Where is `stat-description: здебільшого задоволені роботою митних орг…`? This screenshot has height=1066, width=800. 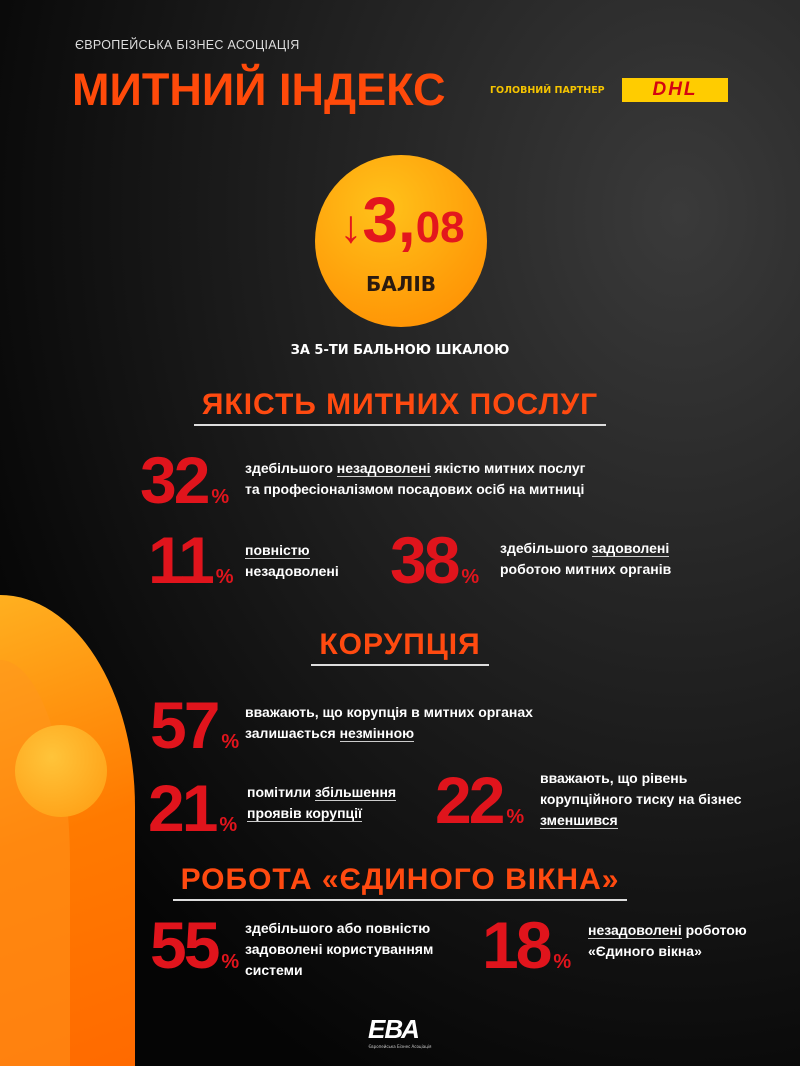
stat-description: здебільшого задоволені роботою митних орг… is located at coordinates (586, 558).